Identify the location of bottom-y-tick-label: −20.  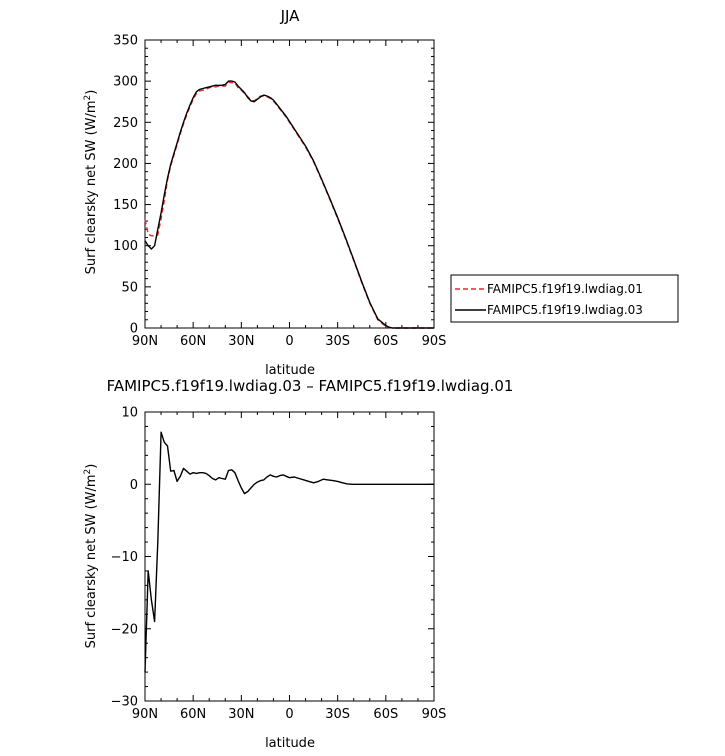
(124, 629).